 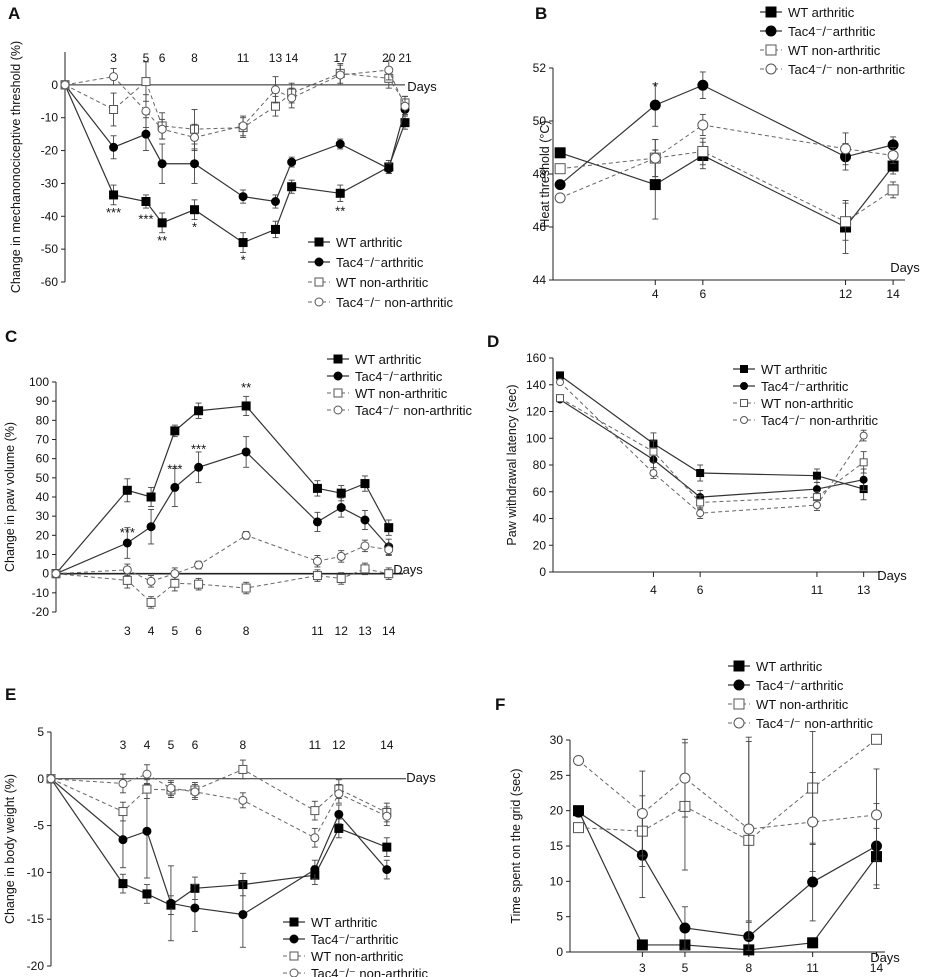 I want to click on y-axis-label: Change in paw volume (%), so click(x=10, y=497).